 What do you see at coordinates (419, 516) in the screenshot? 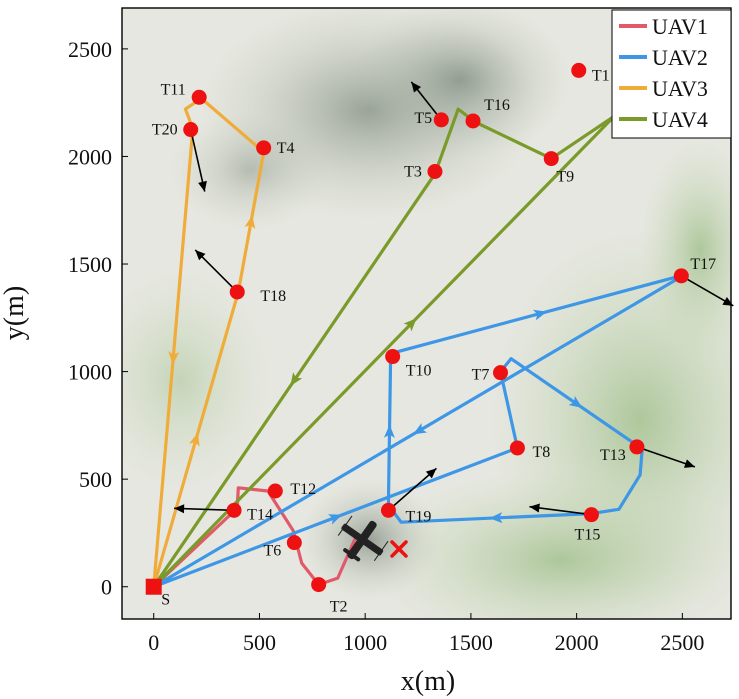
I see `target-label: T19` at bounding box center [419, 516].